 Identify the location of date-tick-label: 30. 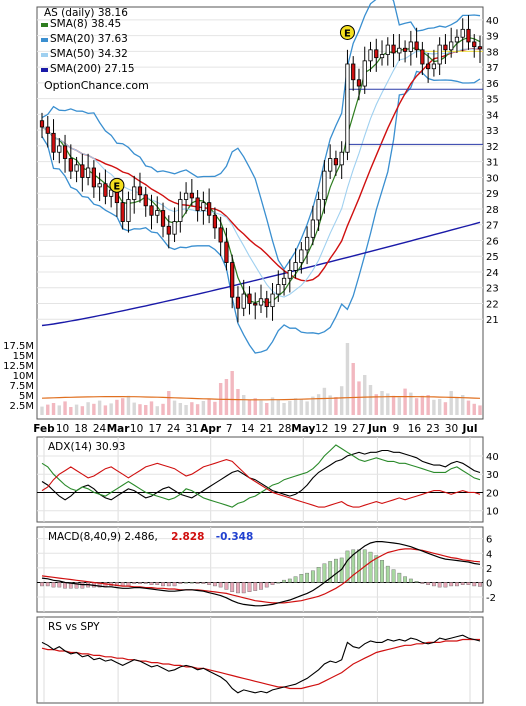
(451, 429).